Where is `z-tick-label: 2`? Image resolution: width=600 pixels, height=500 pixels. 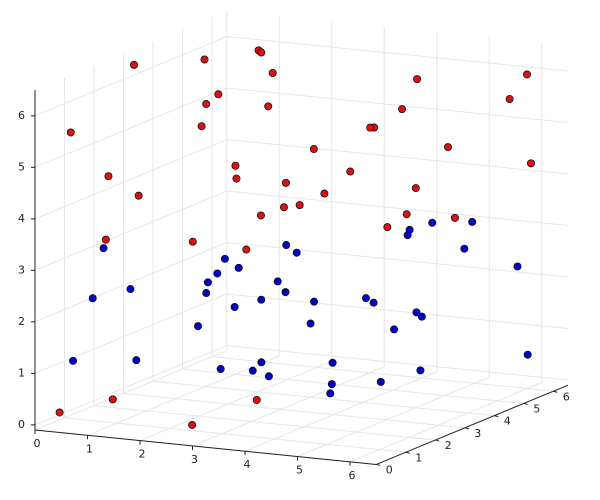
z-tick-label: 2 is located at coordinates (21, 321).